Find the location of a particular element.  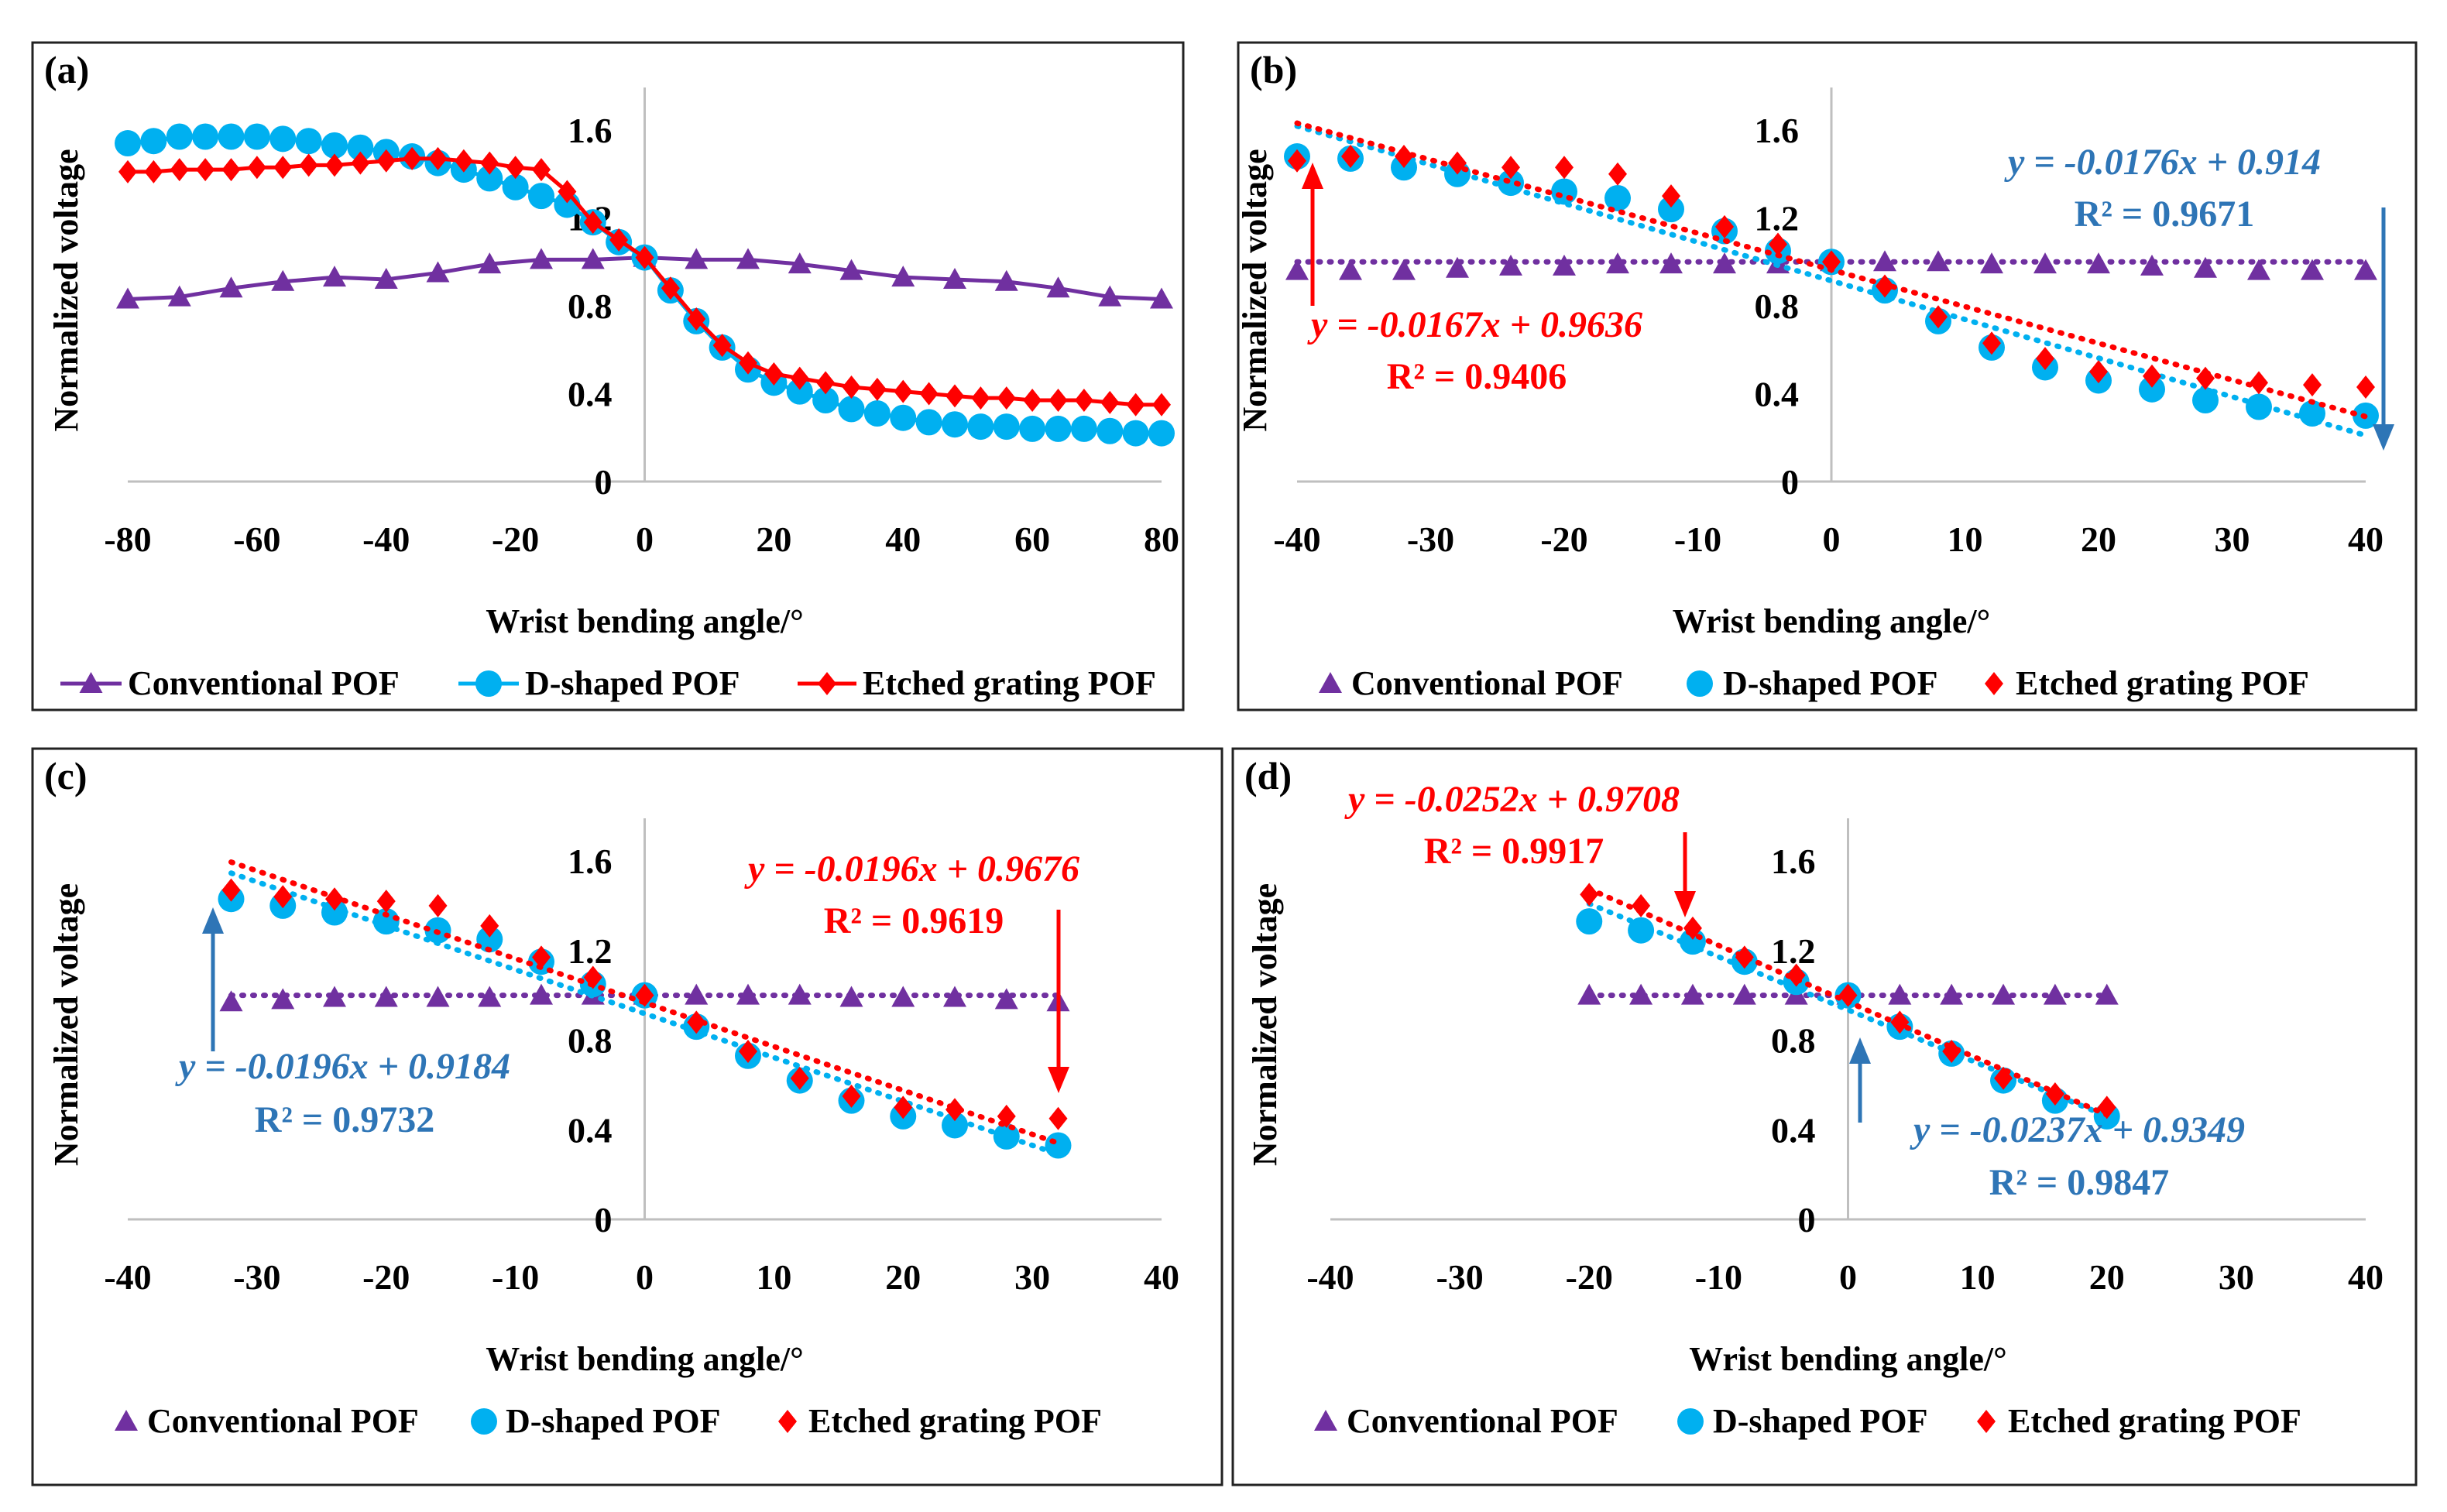

equation-annotation: y = -0.0252x + 0.9708 R² = 0.9917 is located at coordinates (1520, 848).